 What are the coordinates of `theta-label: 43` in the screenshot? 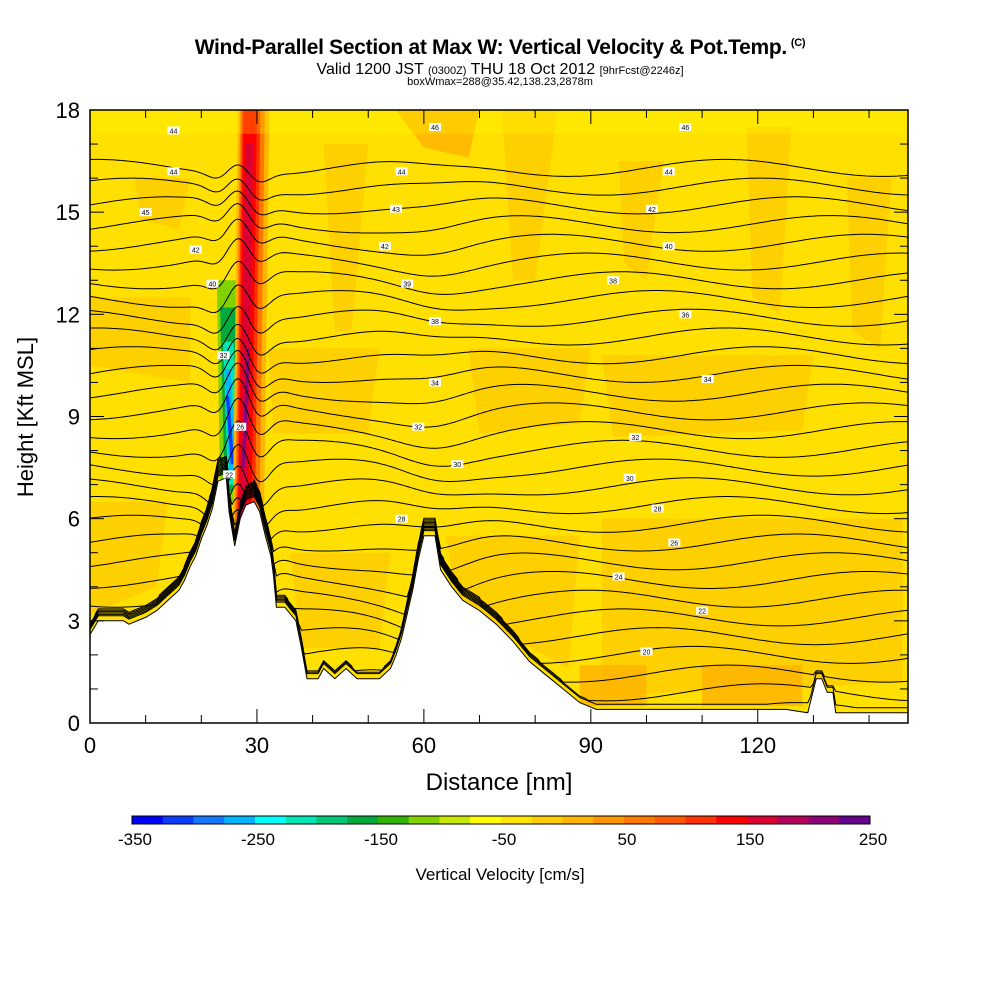 It's located at (396, 210).